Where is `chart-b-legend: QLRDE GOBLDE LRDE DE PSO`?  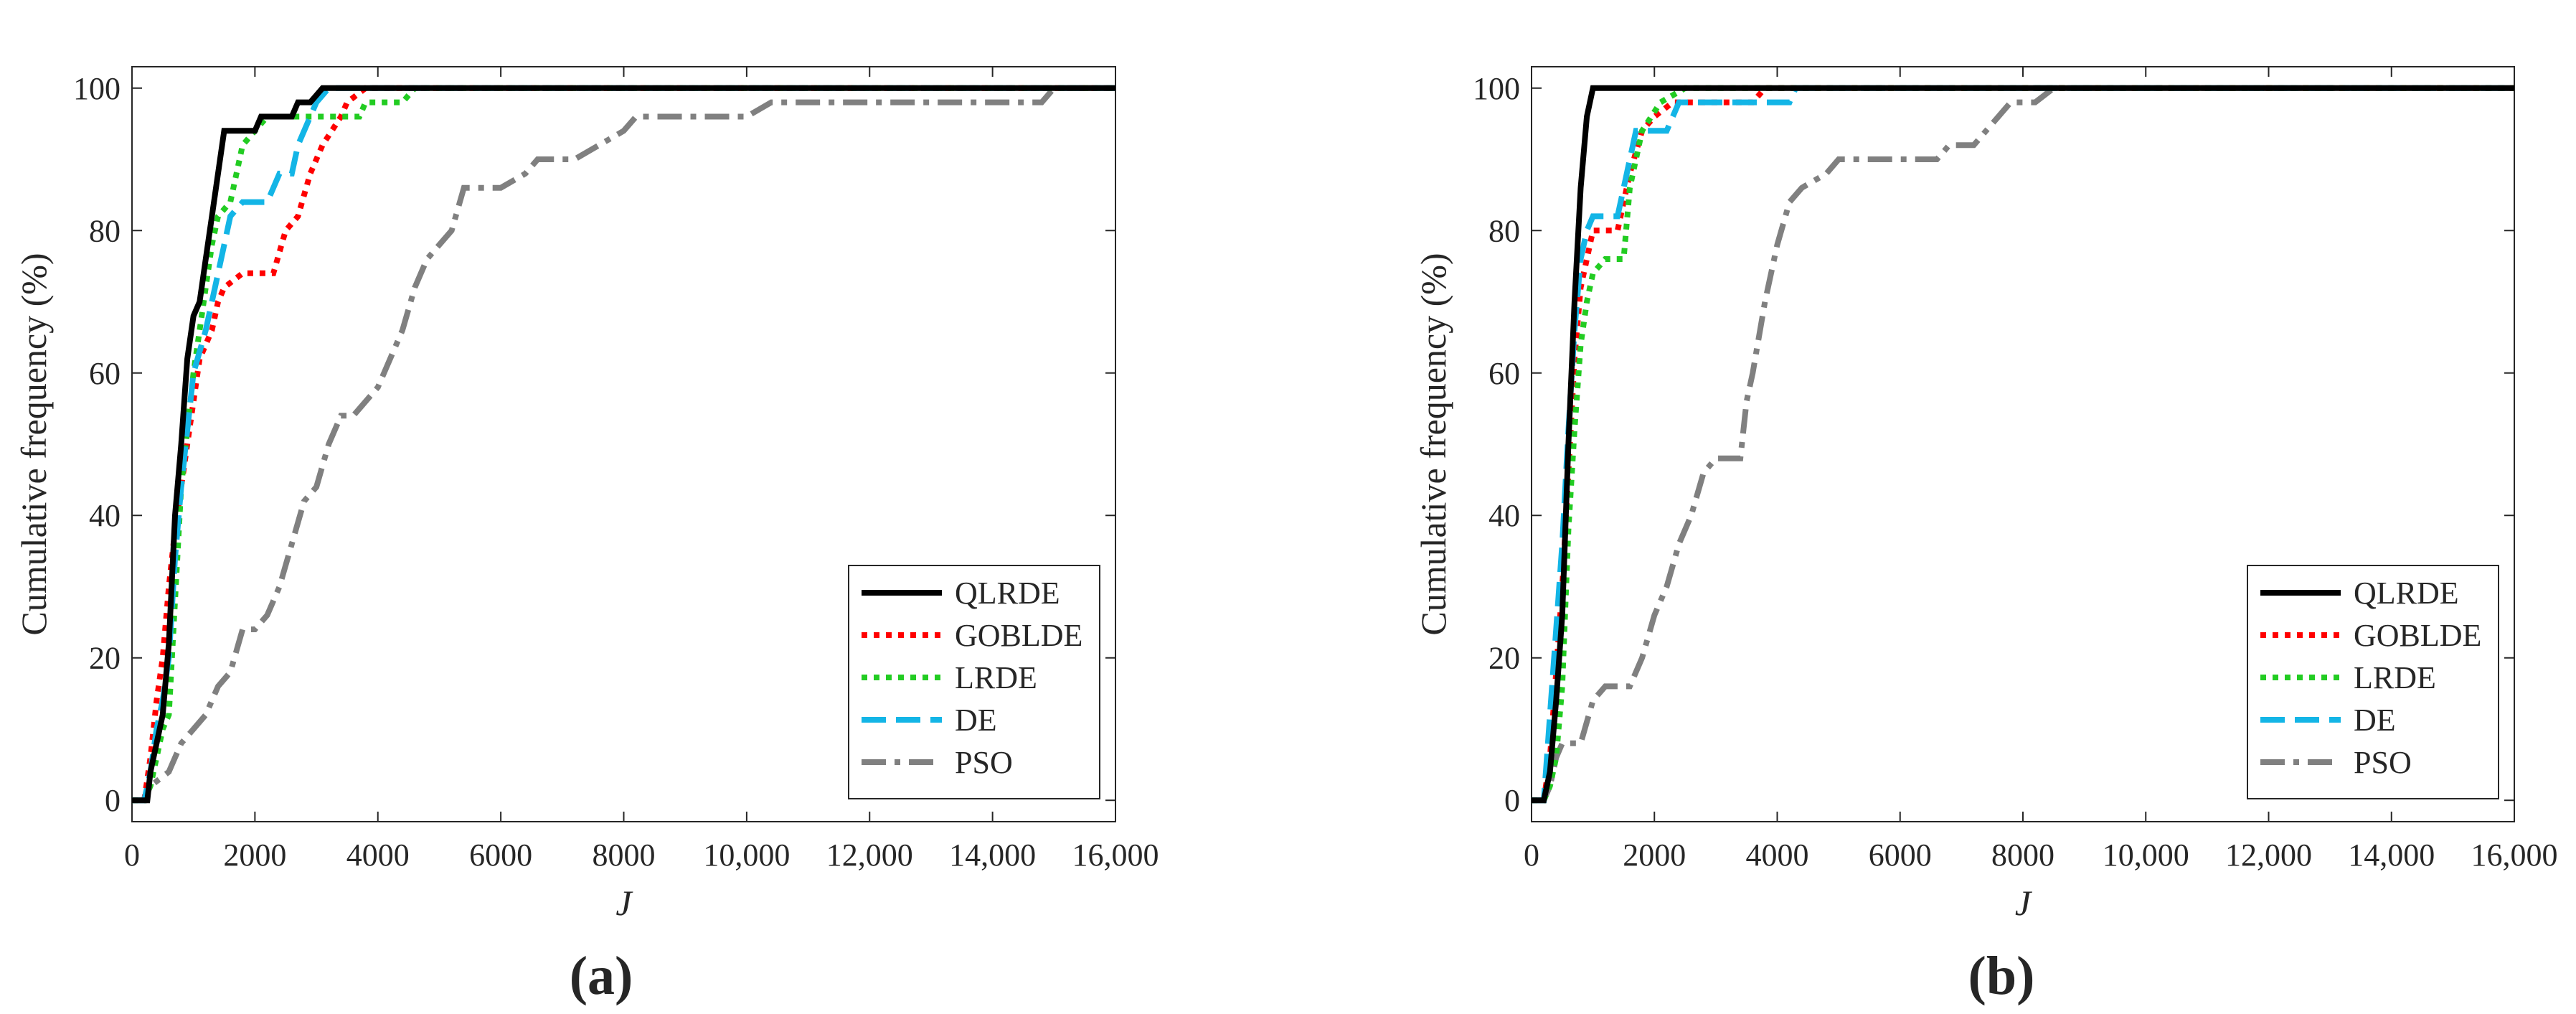
chart-b-legend: QLRDE GOBLDE LRDE DE PSO is located at coordinates (2373, 682).